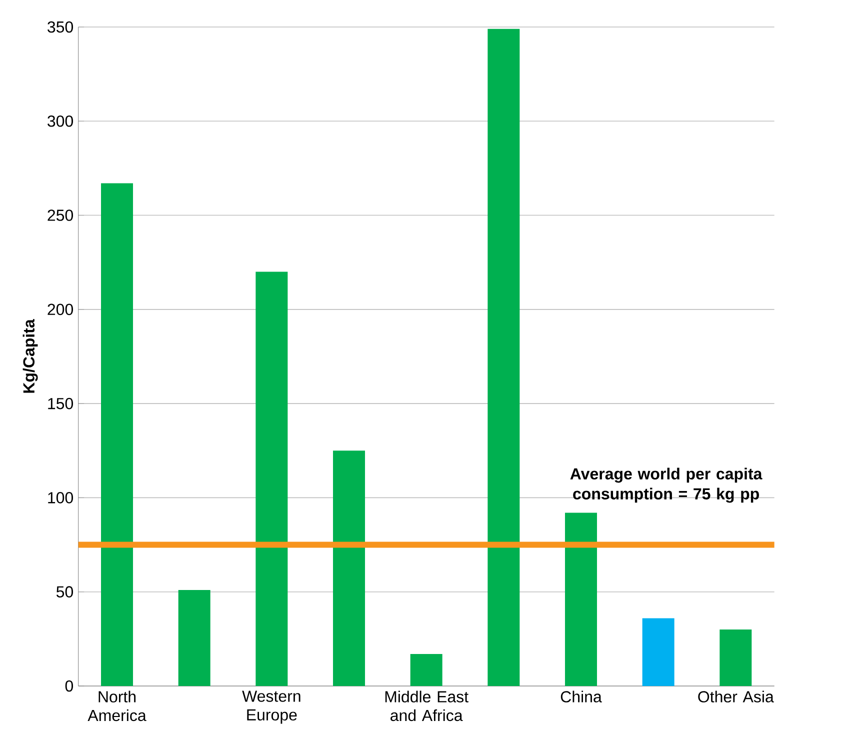 Image resolution: width=853 pixels, height=756 pixels. What do you see at coordinates (61, 498) in the screenshot?
I see `y-tick-label: 100` at bounding box center [61, 498].